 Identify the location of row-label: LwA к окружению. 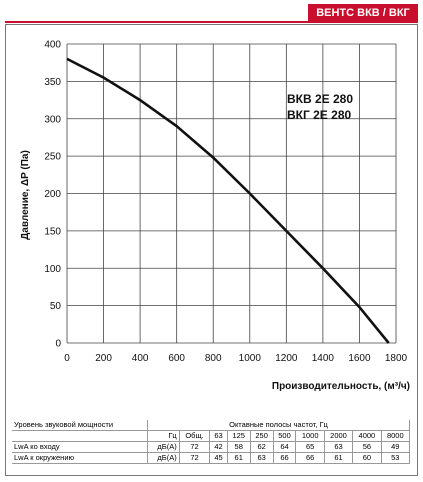
(80, 458).